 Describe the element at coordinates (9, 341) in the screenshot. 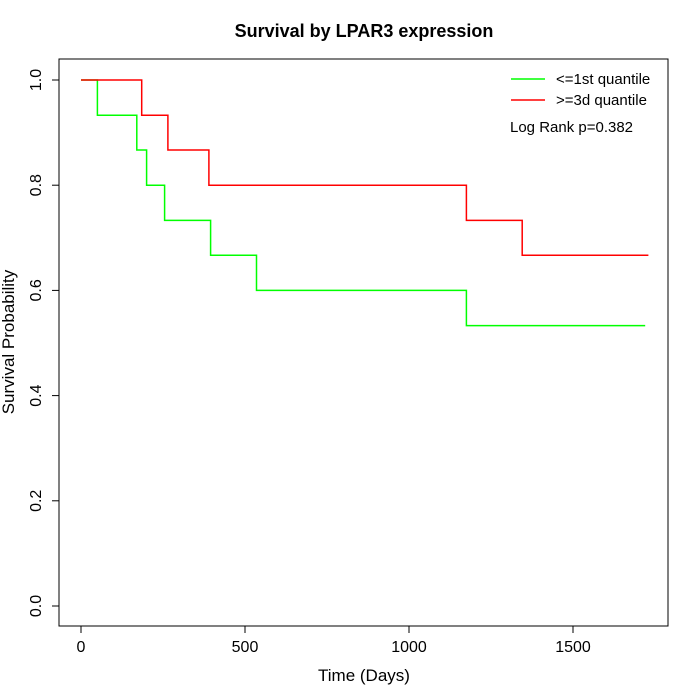

I see `y-axis-label: Survival Probability` at that location.